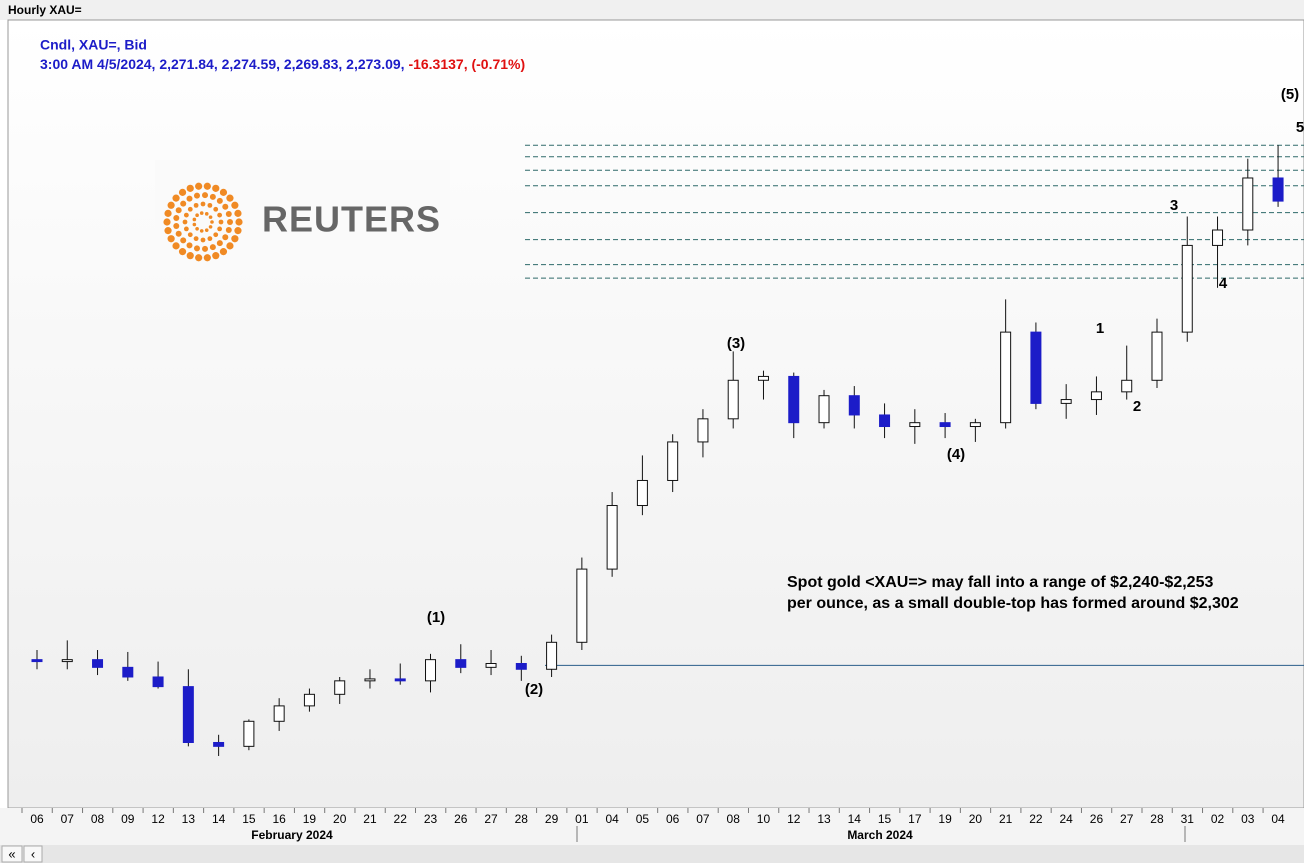  I want to click on month-label: February 2024, so click(292, 835).